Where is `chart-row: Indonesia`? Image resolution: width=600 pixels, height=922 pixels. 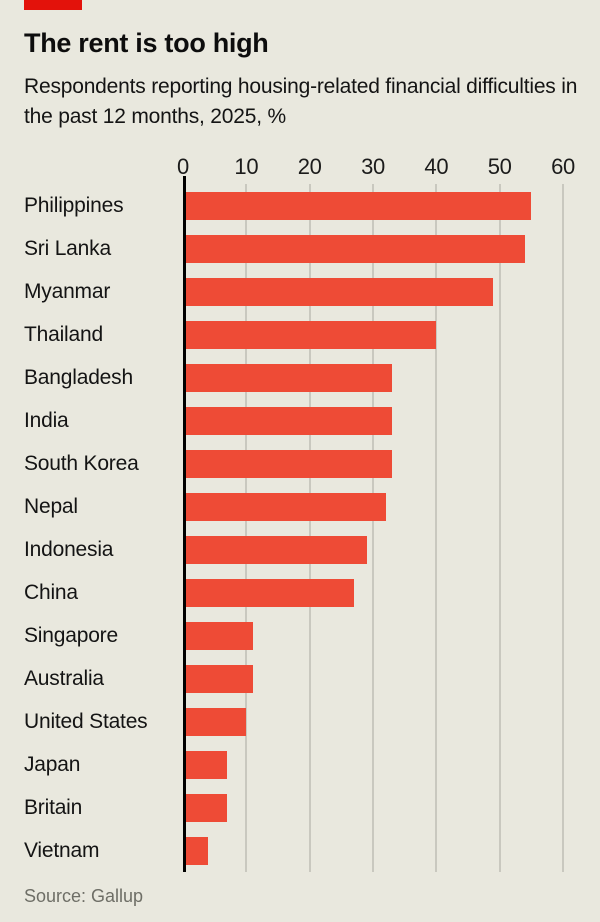
chart-row: Indonesia is located at coordinates (312, 549).